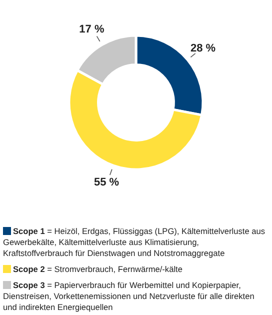 This screenshot has width=272, height=315. I want to click on legend-label: Scope 1 = Heizöl, Erdgas, Flüssiggas (LPG), Kältemittelverluste aus Gewerbekälte, Kältemittelverluste aus Klimatisierung, Kraftstoffverbrauch für Dienstwagen und Notstromaggregate, so click(134, 242).